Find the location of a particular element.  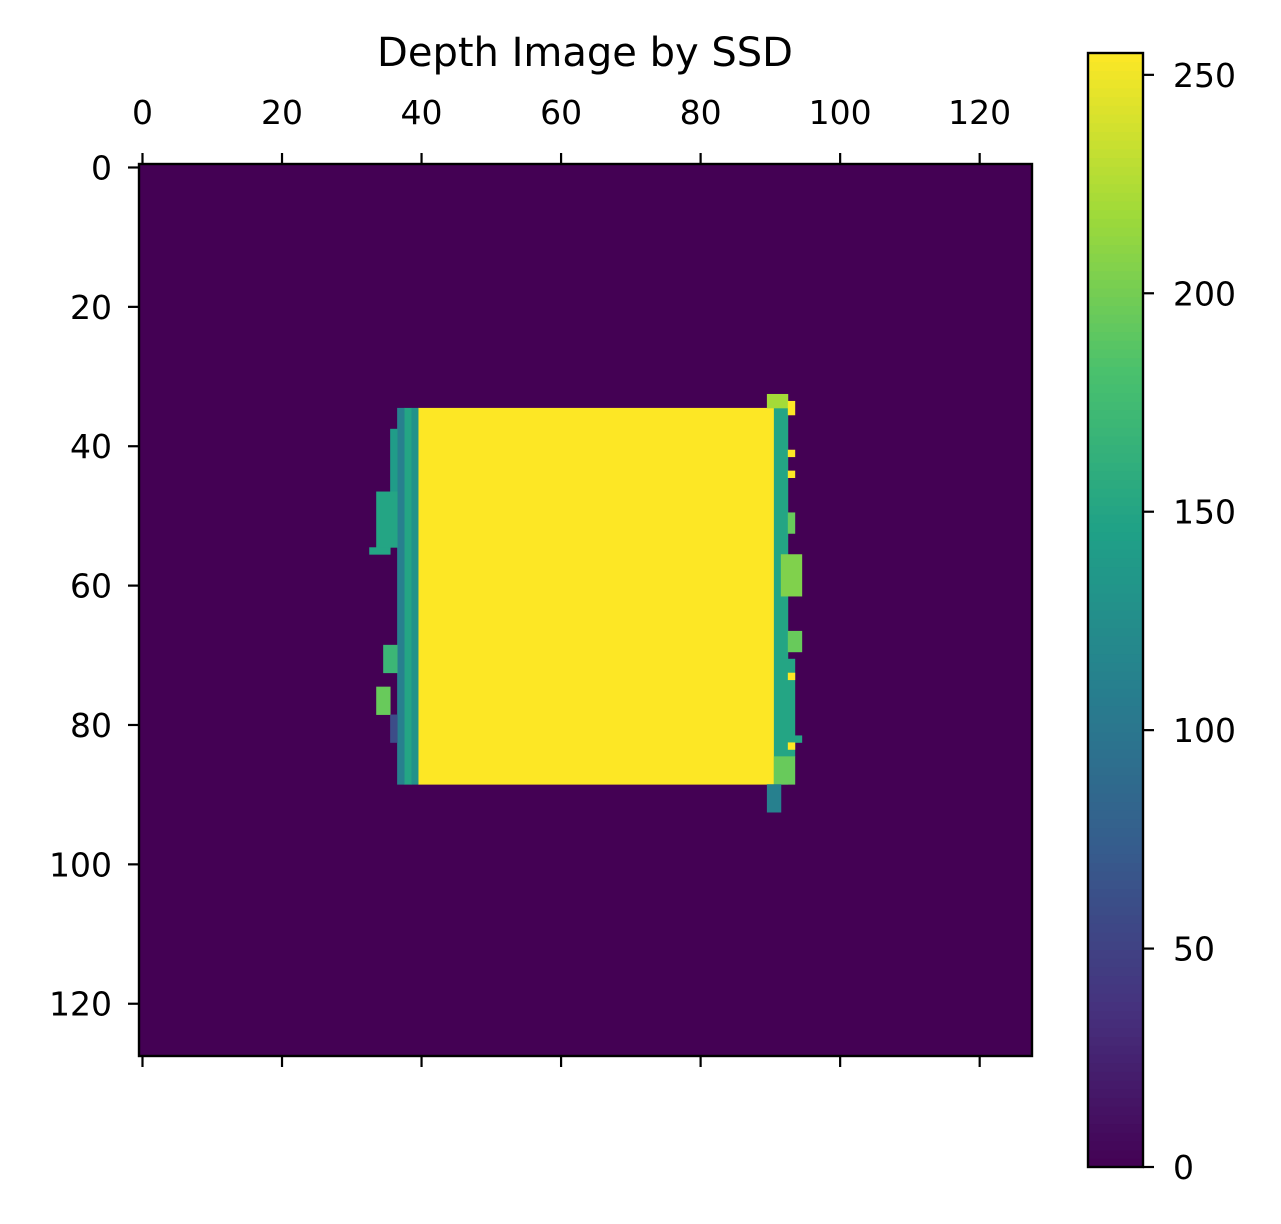

colorbar-tick-label: 100 is located at coordinates (1204, 730).